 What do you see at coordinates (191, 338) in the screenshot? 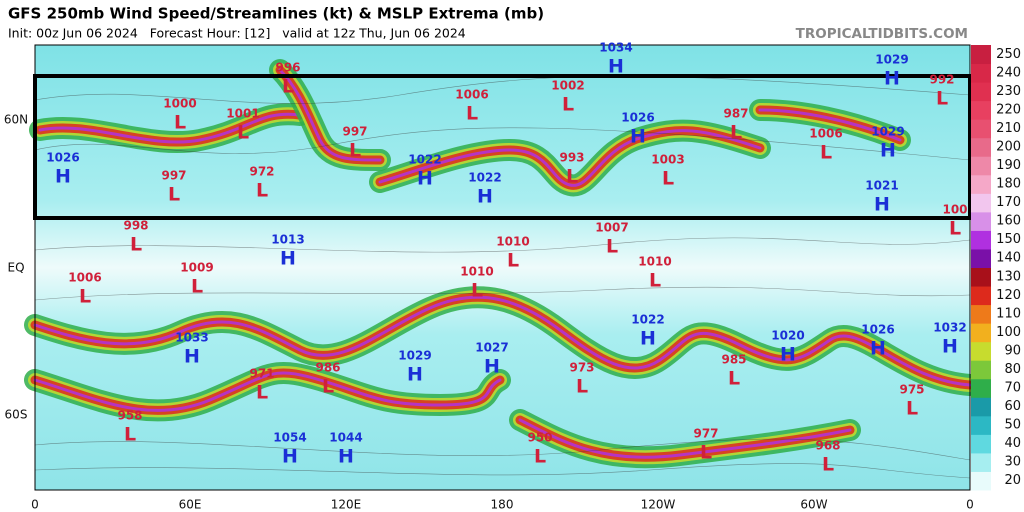
I see `pressure-value: 1033` at bounding box center [191, 338].